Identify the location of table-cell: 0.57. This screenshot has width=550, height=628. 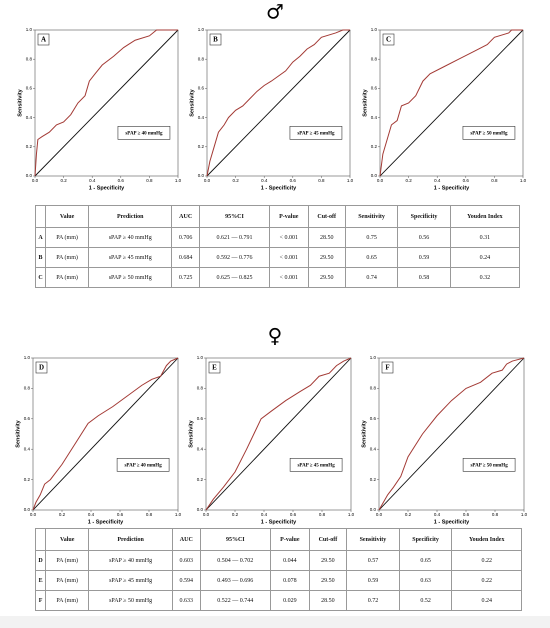
(373, 560).